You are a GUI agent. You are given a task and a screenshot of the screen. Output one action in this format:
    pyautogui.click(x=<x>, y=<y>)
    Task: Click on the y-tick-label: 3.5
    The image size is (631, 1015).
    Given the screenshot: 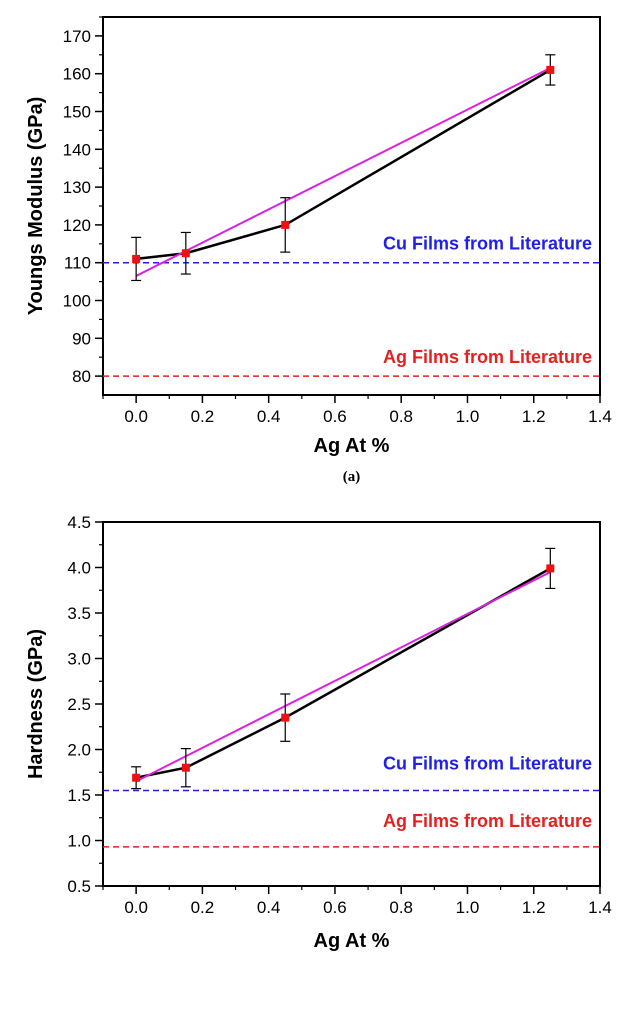 What is the action you would take?
    pyautogui.click(x=79, y=613)
    